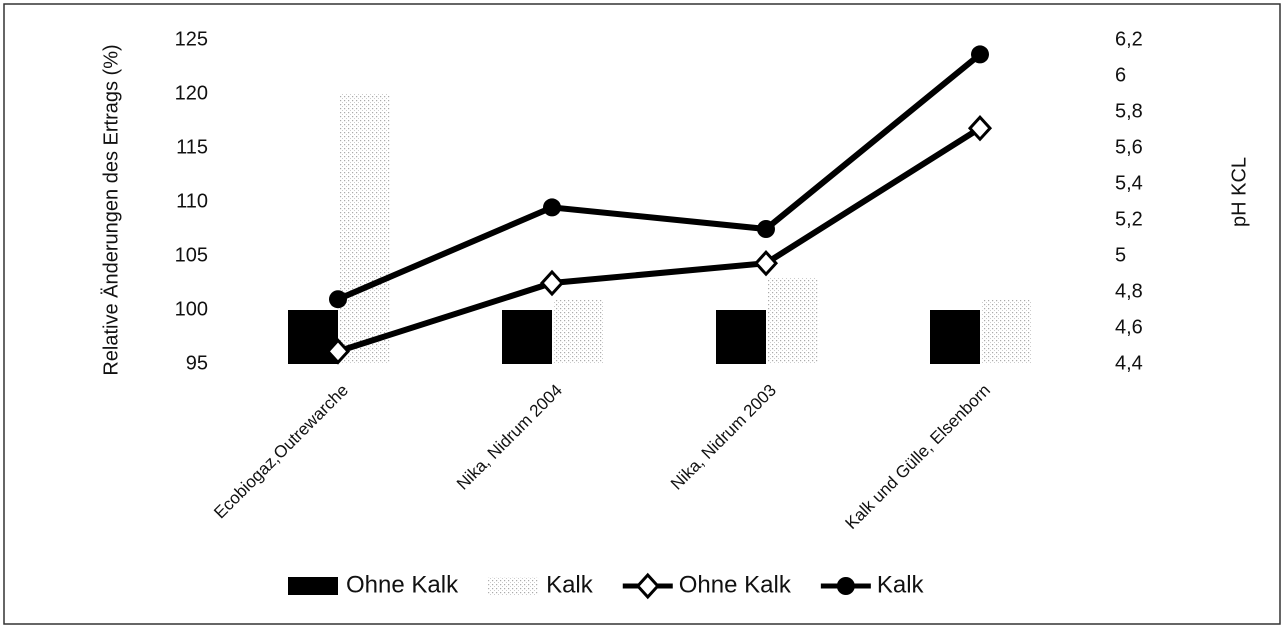 Image resolution: width=1284 pixels, height=628 pixels. Describe the element at coordinates (918, 457) in the screenshot. I see `x-tick-label: Kalk und Gülle, Elsenborn` at that location.